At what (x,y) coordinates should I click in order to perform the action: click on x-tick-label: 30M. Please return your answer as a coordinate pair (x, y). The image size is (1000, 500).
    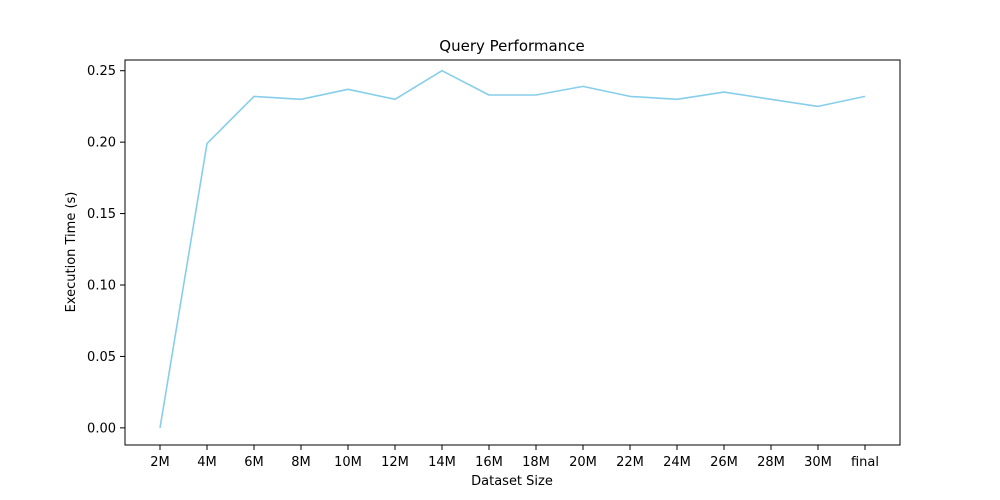
    Looking at the image, I should click on (818, 462).